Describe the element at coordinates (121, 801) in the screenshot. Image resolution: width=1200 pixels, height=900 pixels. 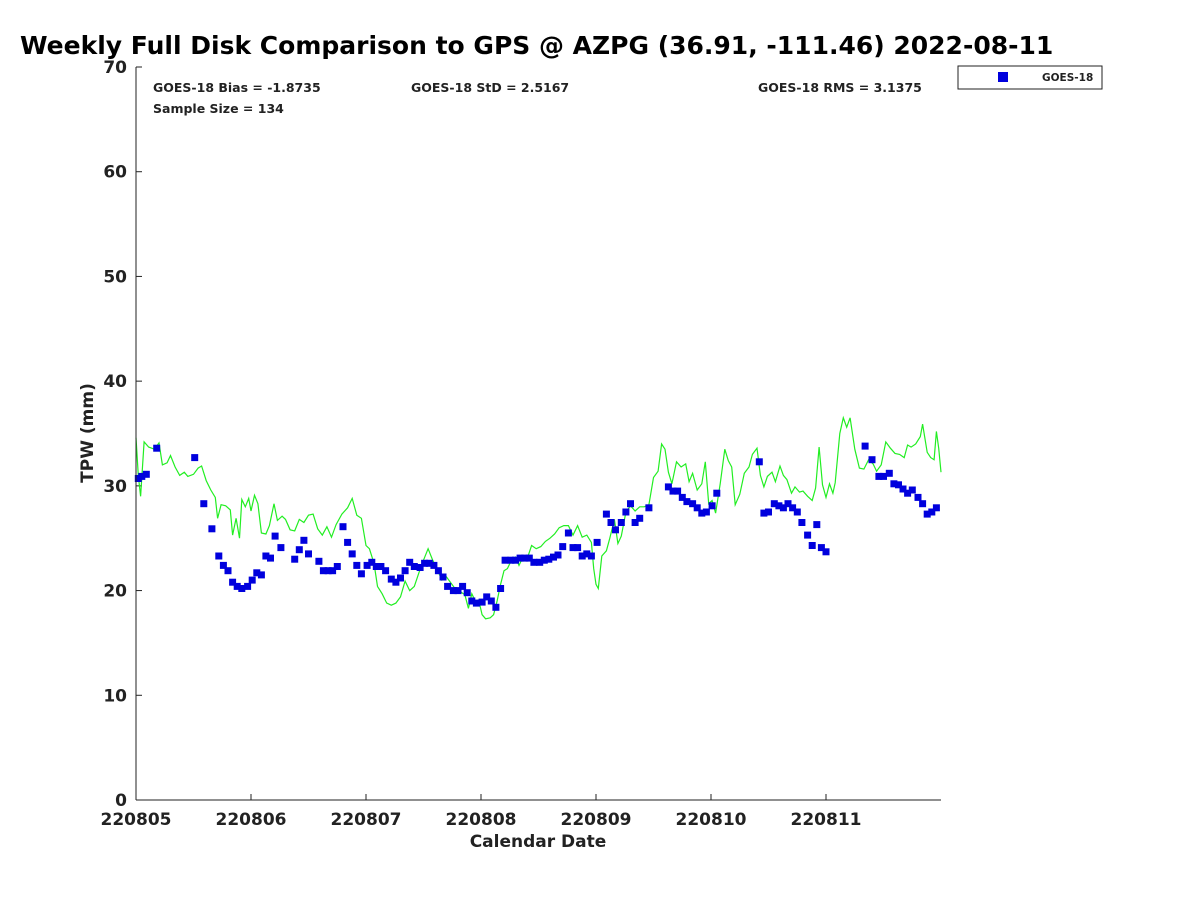
I see `y-tick-label: 0` at that location.